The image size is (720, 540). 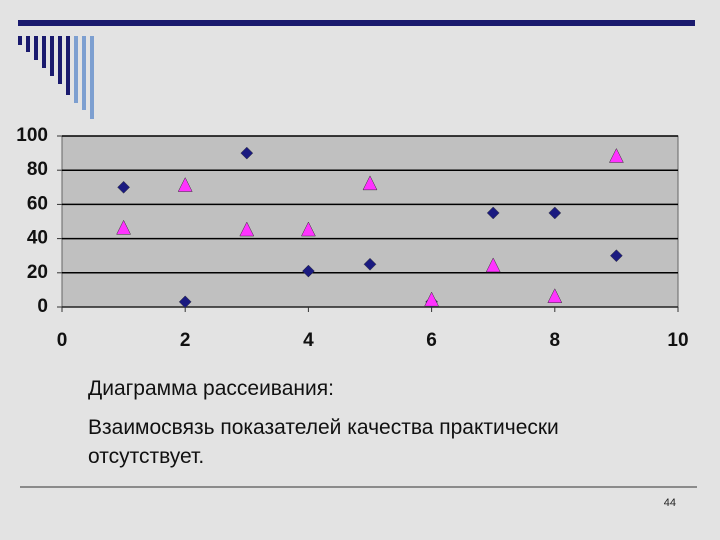 I want to click on y-tick-label: 20, so click(x=37, y=272).